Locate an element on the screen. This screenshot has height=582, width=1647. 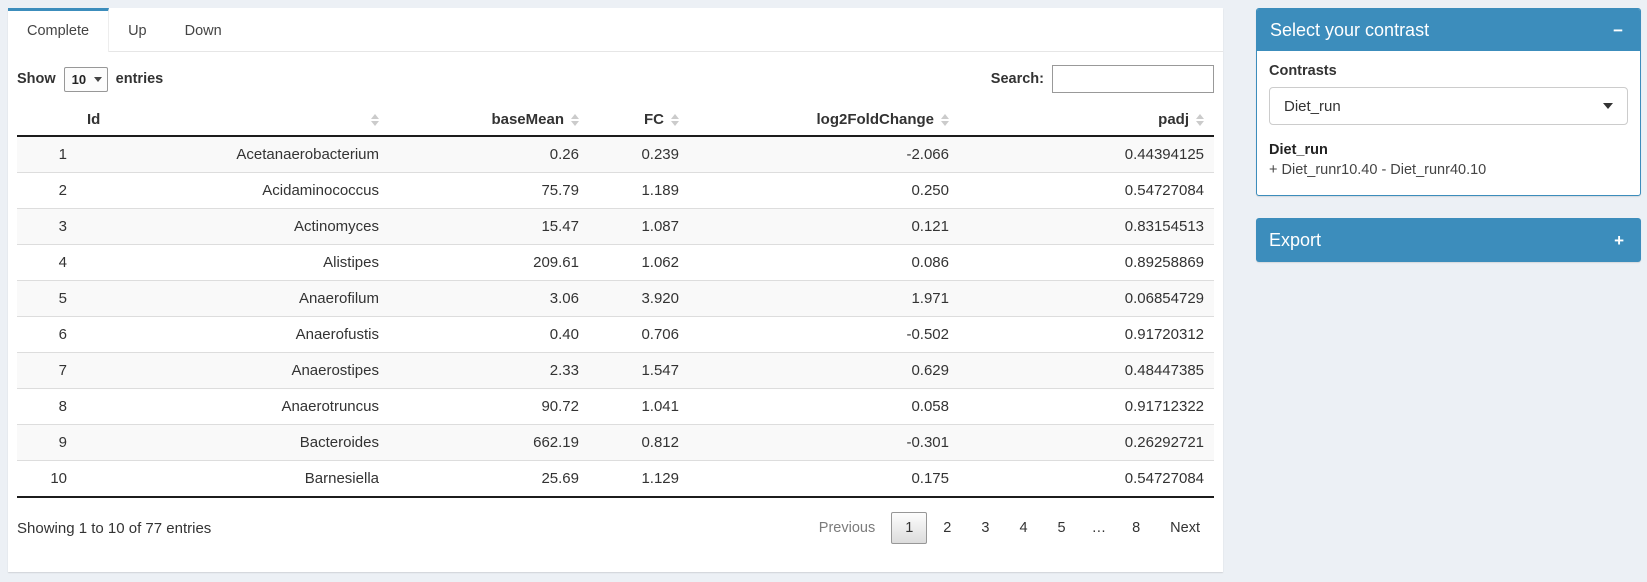
cell-basemean: 3.06 is located at coordinates (489, 298).